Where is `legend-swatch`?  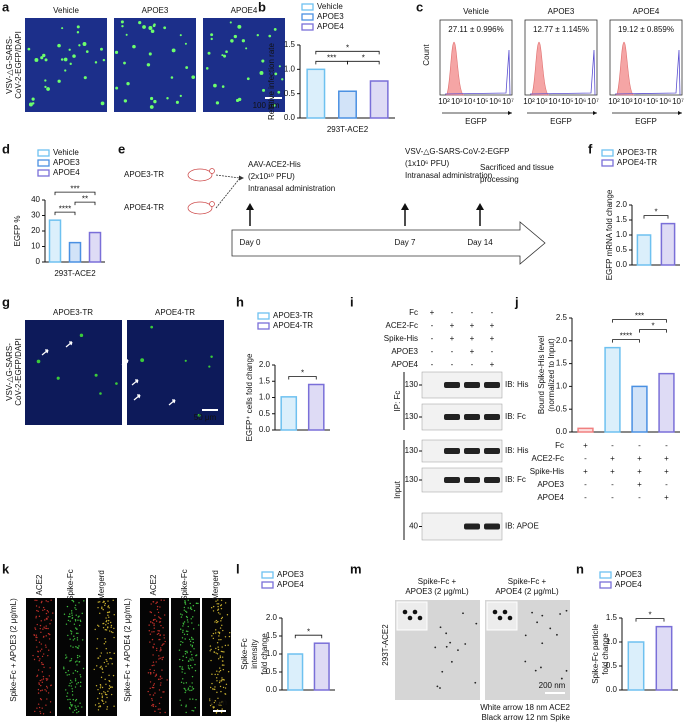
legend-swatch is located at coordinates (307, 17).